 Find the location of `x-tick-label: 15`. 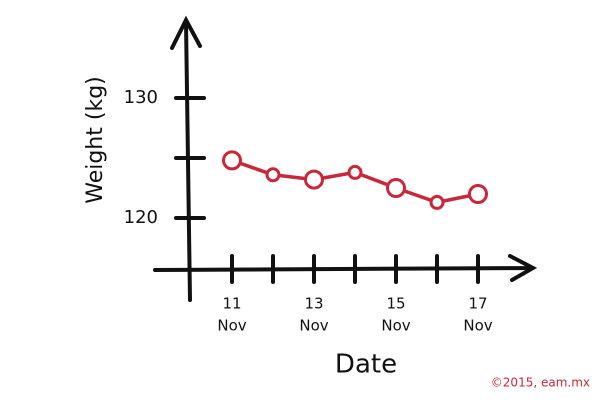

x-tick-label: 15 is located at coordinates (395, 304).